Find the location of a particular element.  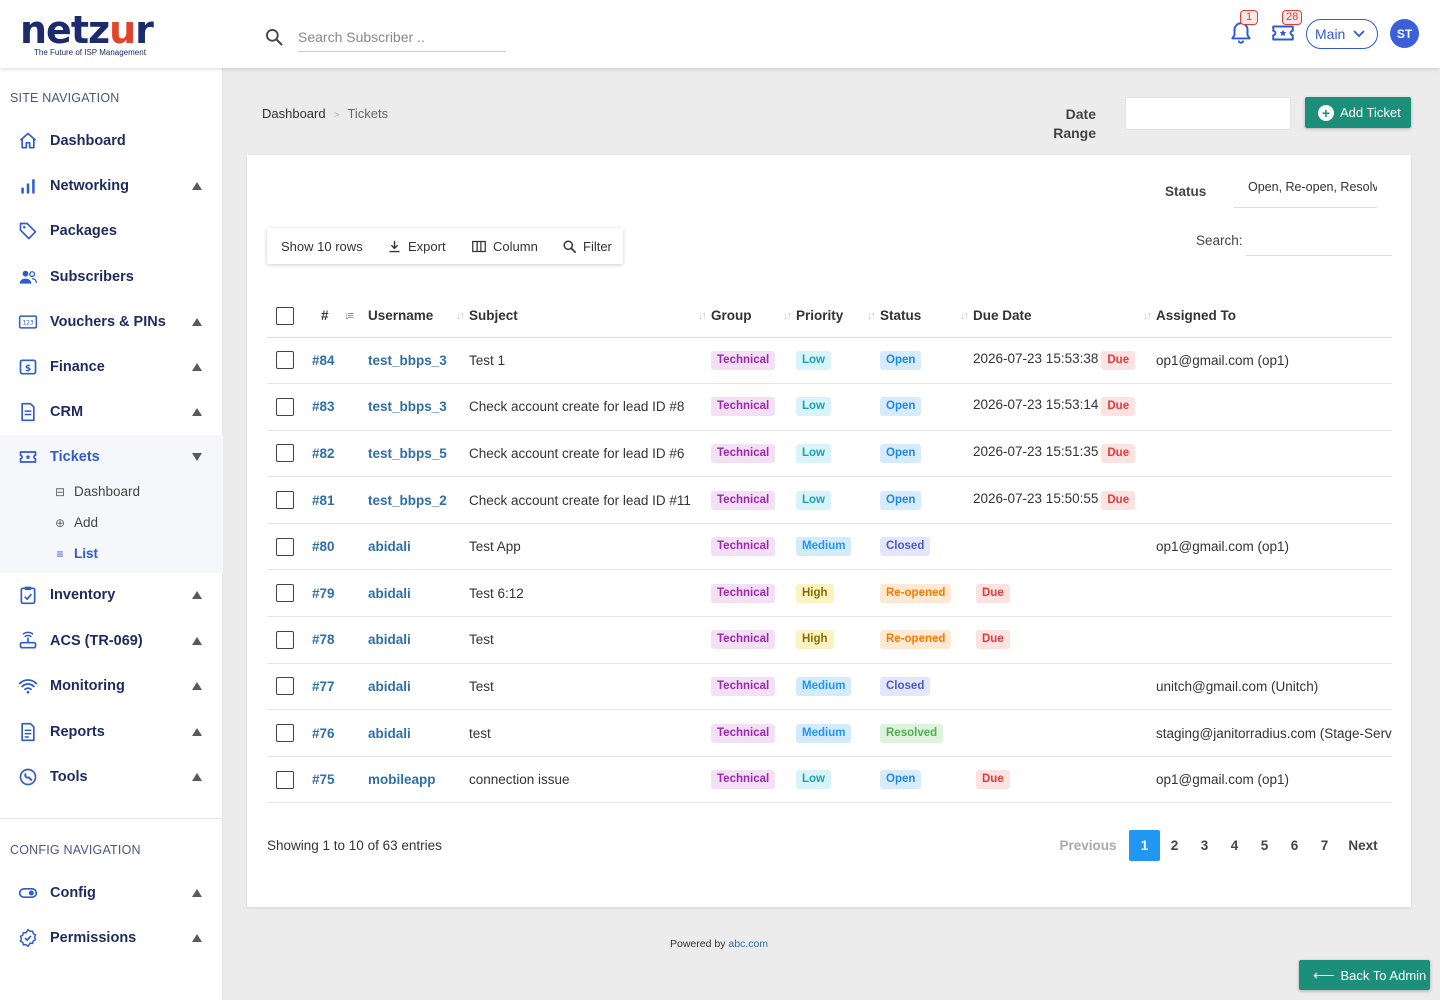

ticket-id-link: #75 is located at coordinates (323, 780).